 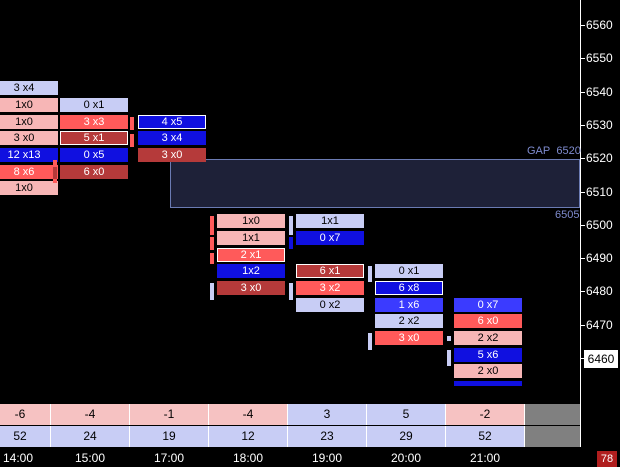 I want to click on footprint-cell: 0 x5, so click(x=94, y=154).